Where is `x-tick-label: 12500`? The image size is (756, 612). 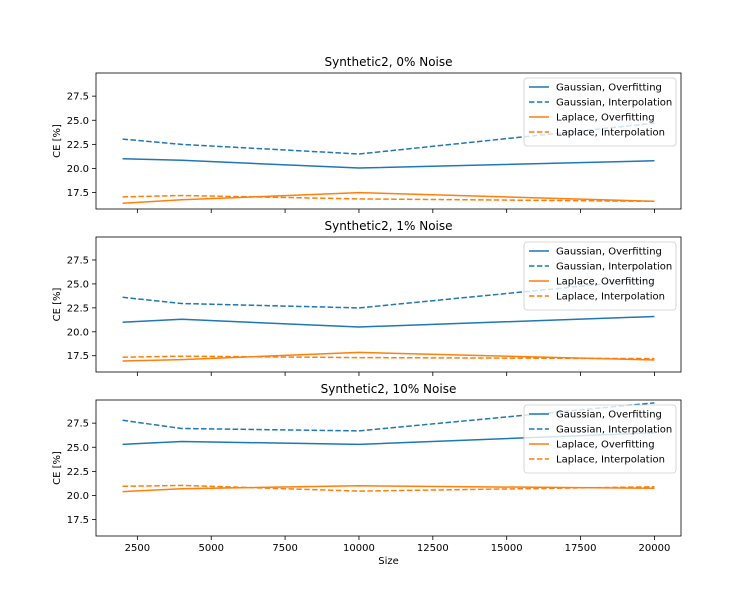 x-tick-label: 12500 is located at coordinates (433, 548).